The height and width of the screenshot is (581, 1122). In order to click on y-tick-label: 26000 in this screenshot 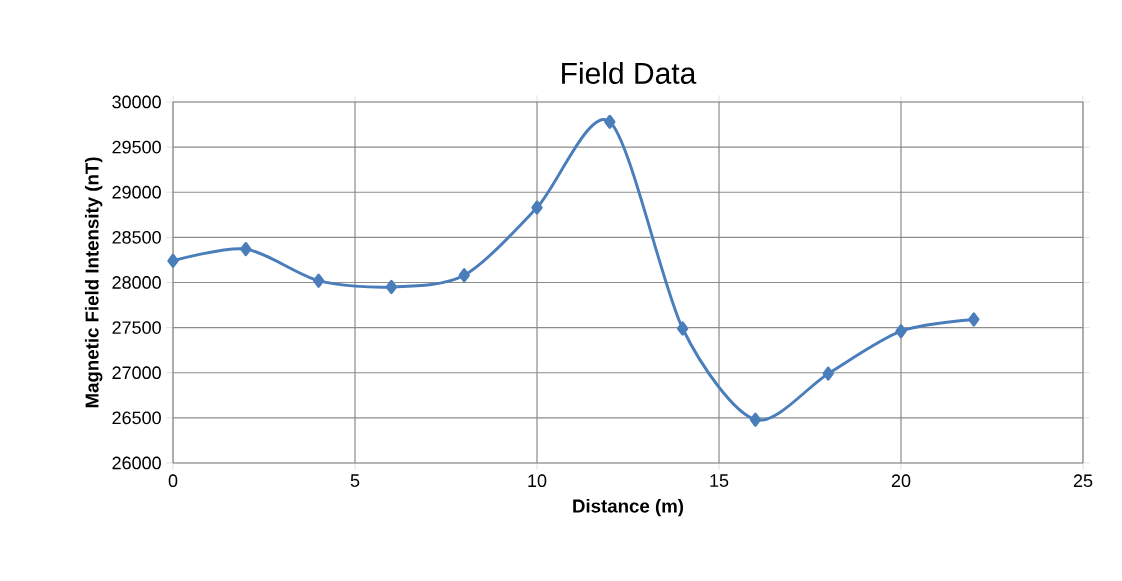, I will do `click(136, 463)`.